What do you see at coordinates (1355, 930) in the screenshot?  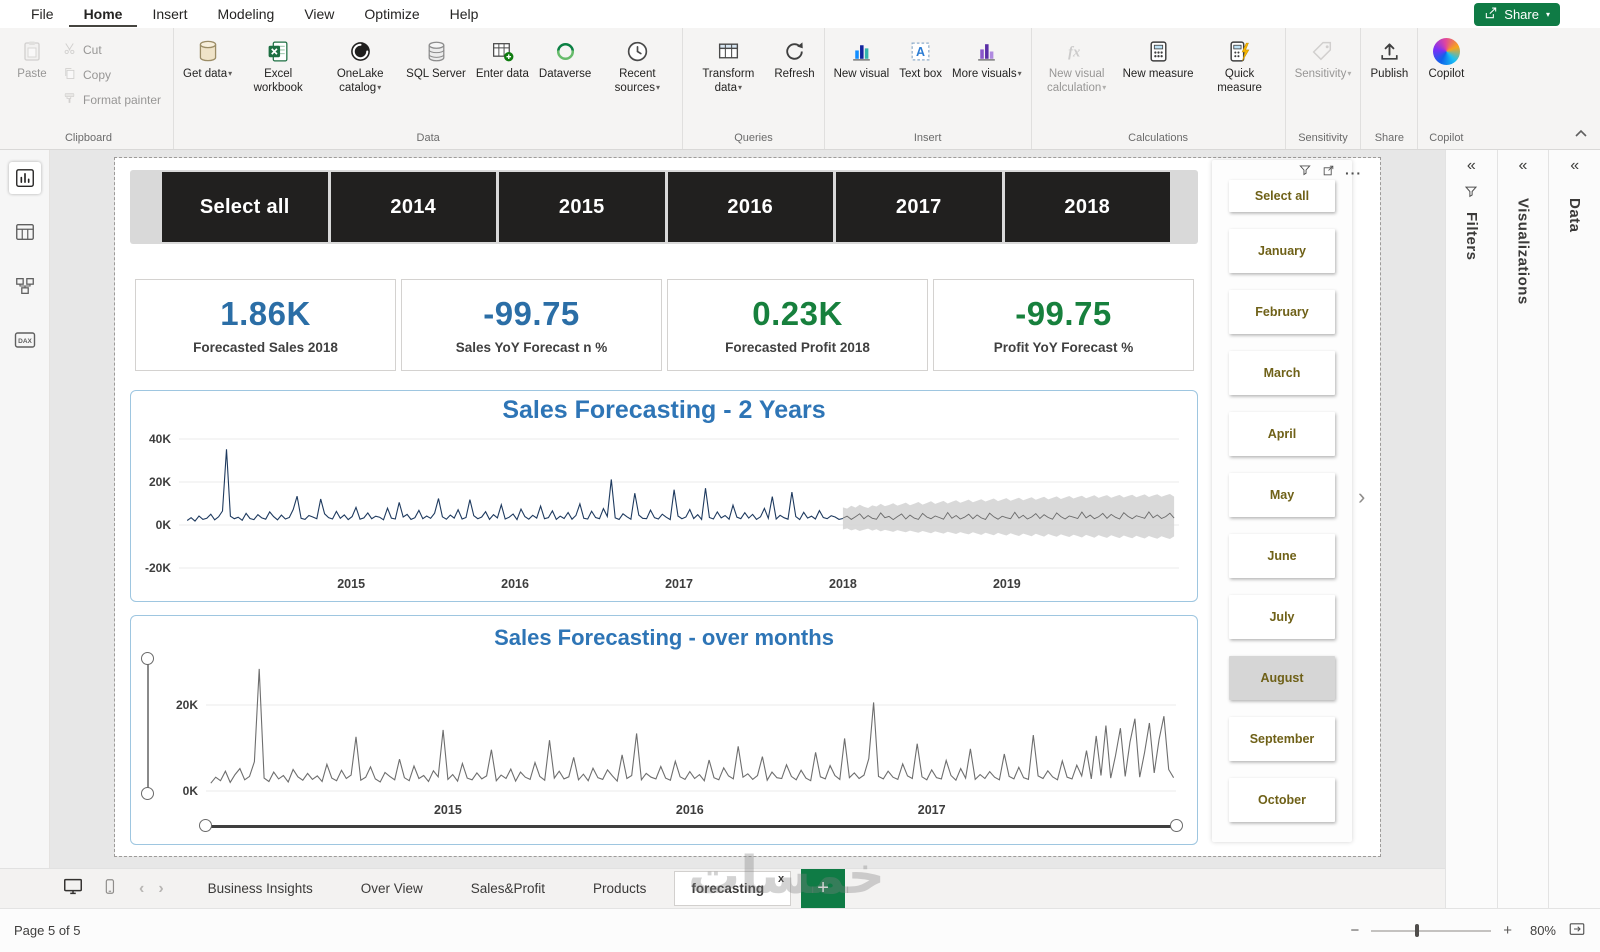 I see `zoom-out-icon: −` at bounding box center [1355, 930].